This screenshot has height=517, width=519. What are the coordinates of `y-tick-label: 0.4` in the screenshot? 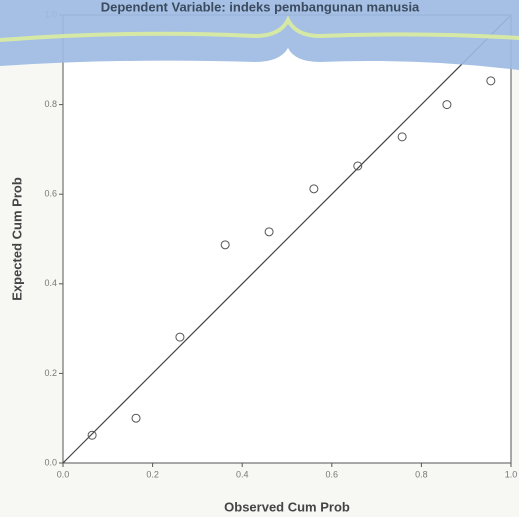 It's located at (50, 283).